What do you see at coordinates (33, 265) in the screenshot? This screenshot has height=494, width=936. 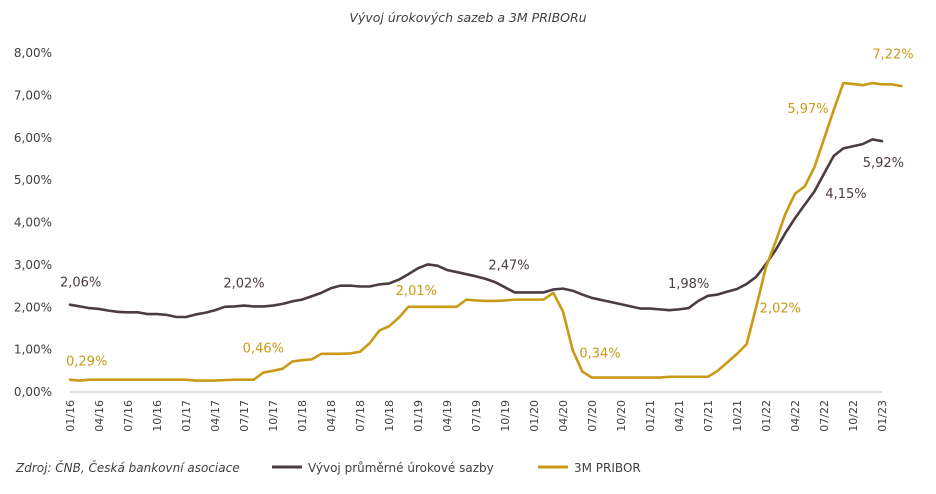 I see `y-tick-label: 3,00%` at bounding box center [33, 265].